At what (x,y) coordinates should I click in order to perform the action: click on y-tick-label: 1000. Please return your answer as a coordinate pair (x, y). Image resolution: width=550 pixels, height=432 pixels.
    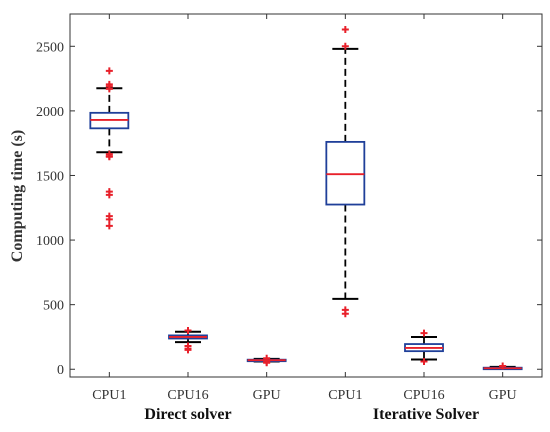
    Looking at the image, I should click on (50, 241).